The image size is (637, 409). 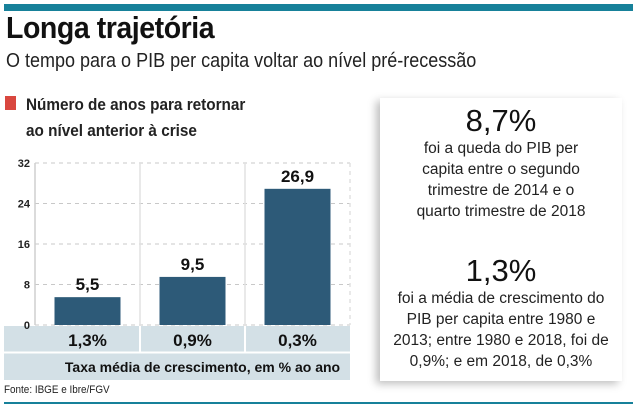 What do you see at coordinates (24, 164) in the screenshot?
I see `y-tick-label: 32` at bounding box center [24, 164].